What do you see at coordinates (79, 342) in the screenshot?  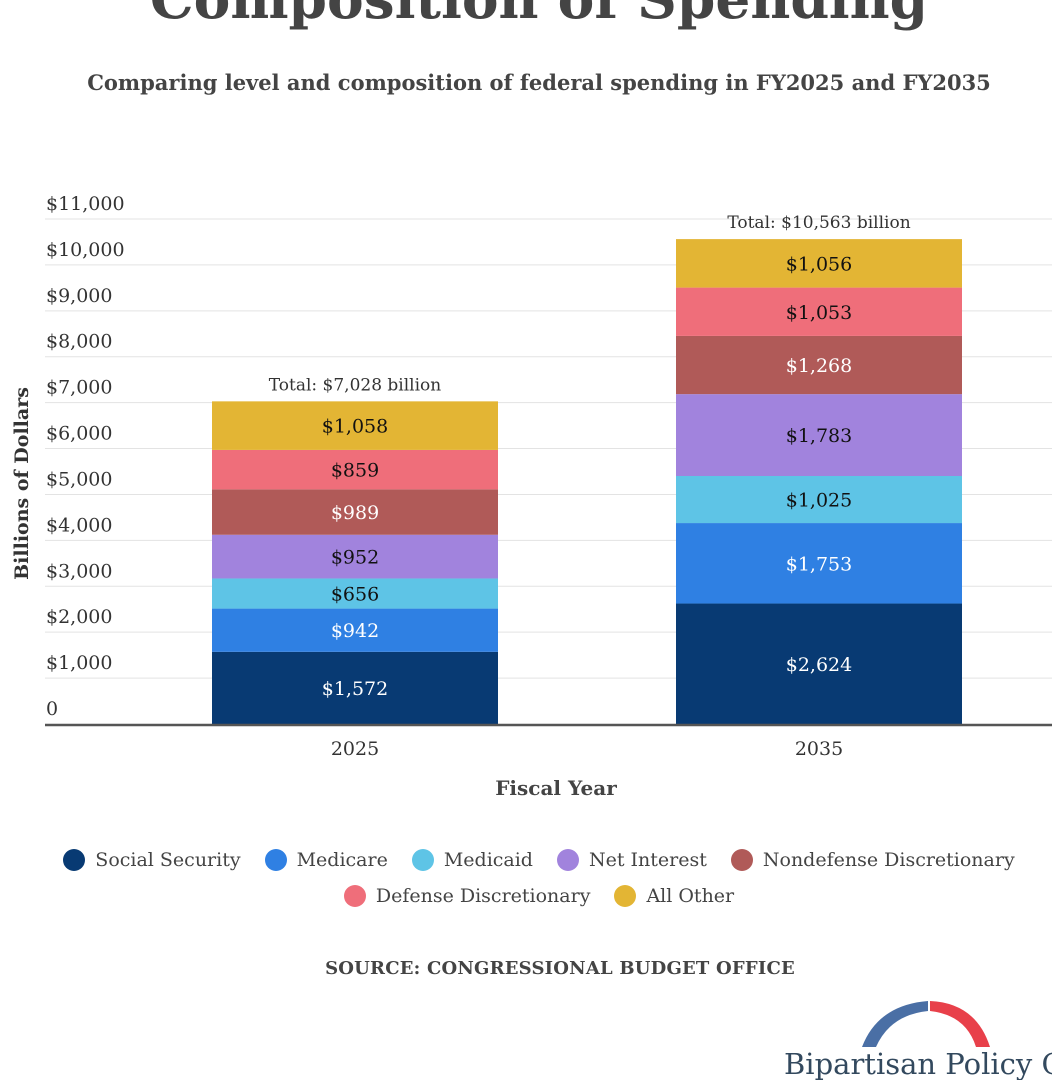 I see `y-tick-label: $8,000` at bounding box center [79, 342].